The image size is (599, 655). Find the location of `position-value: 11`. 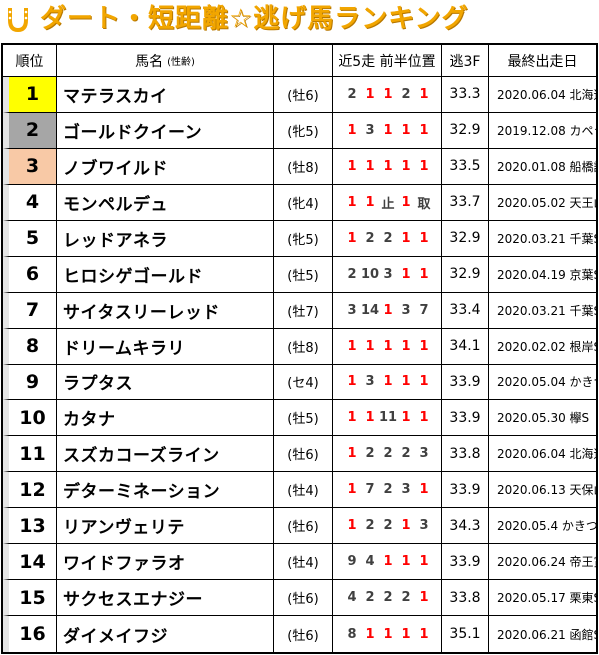

position-value: 11 is located at coordinates (388, 418).